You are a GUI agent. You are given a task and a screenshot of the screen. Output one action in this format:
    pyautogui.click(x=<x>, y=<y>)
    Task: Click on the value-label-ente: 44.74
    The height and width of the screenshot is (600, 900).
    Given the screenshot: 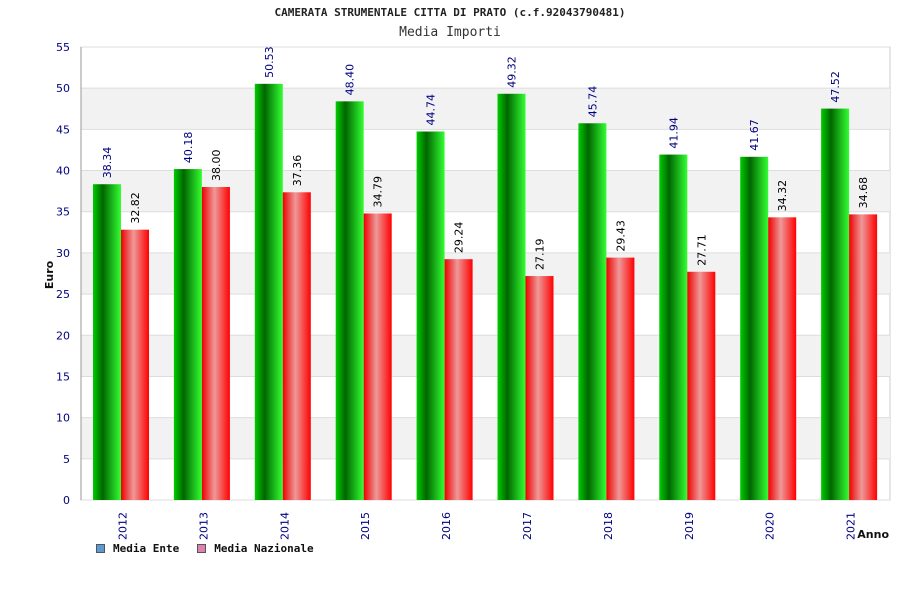 What is the action you would take?
    pyautogui.click(x=431, y=110)
    